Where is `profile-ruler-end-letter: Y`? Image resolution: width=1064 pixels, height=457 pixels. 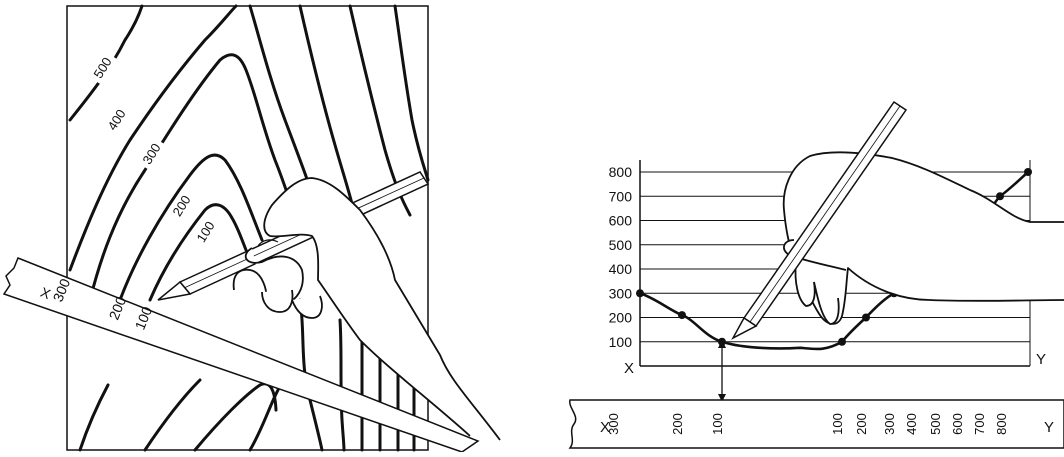 profile-ruler-end-letter: Y is located at coordinates (1049, 427).